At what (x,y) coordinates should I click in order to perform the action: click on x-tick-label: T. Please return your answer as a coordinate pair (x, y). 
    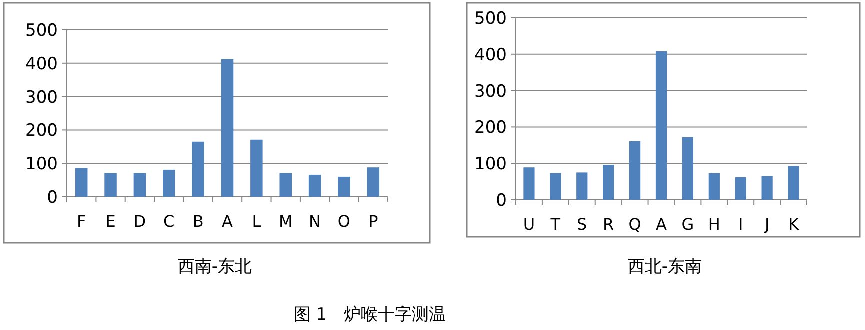
    Looking at the image, I should click on (555, 224).